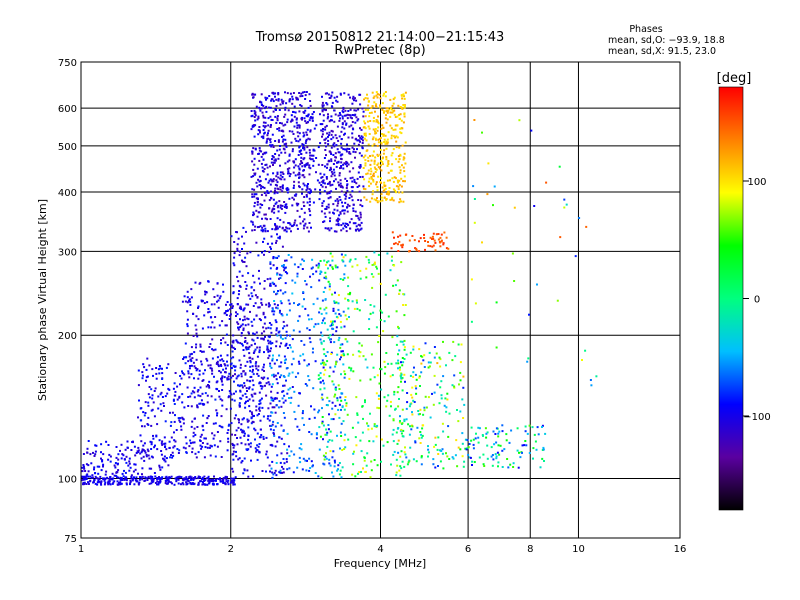  Describe the element at coordinates (67, 252) in the screenshot. I see `y-tick-label: 300` at that location.